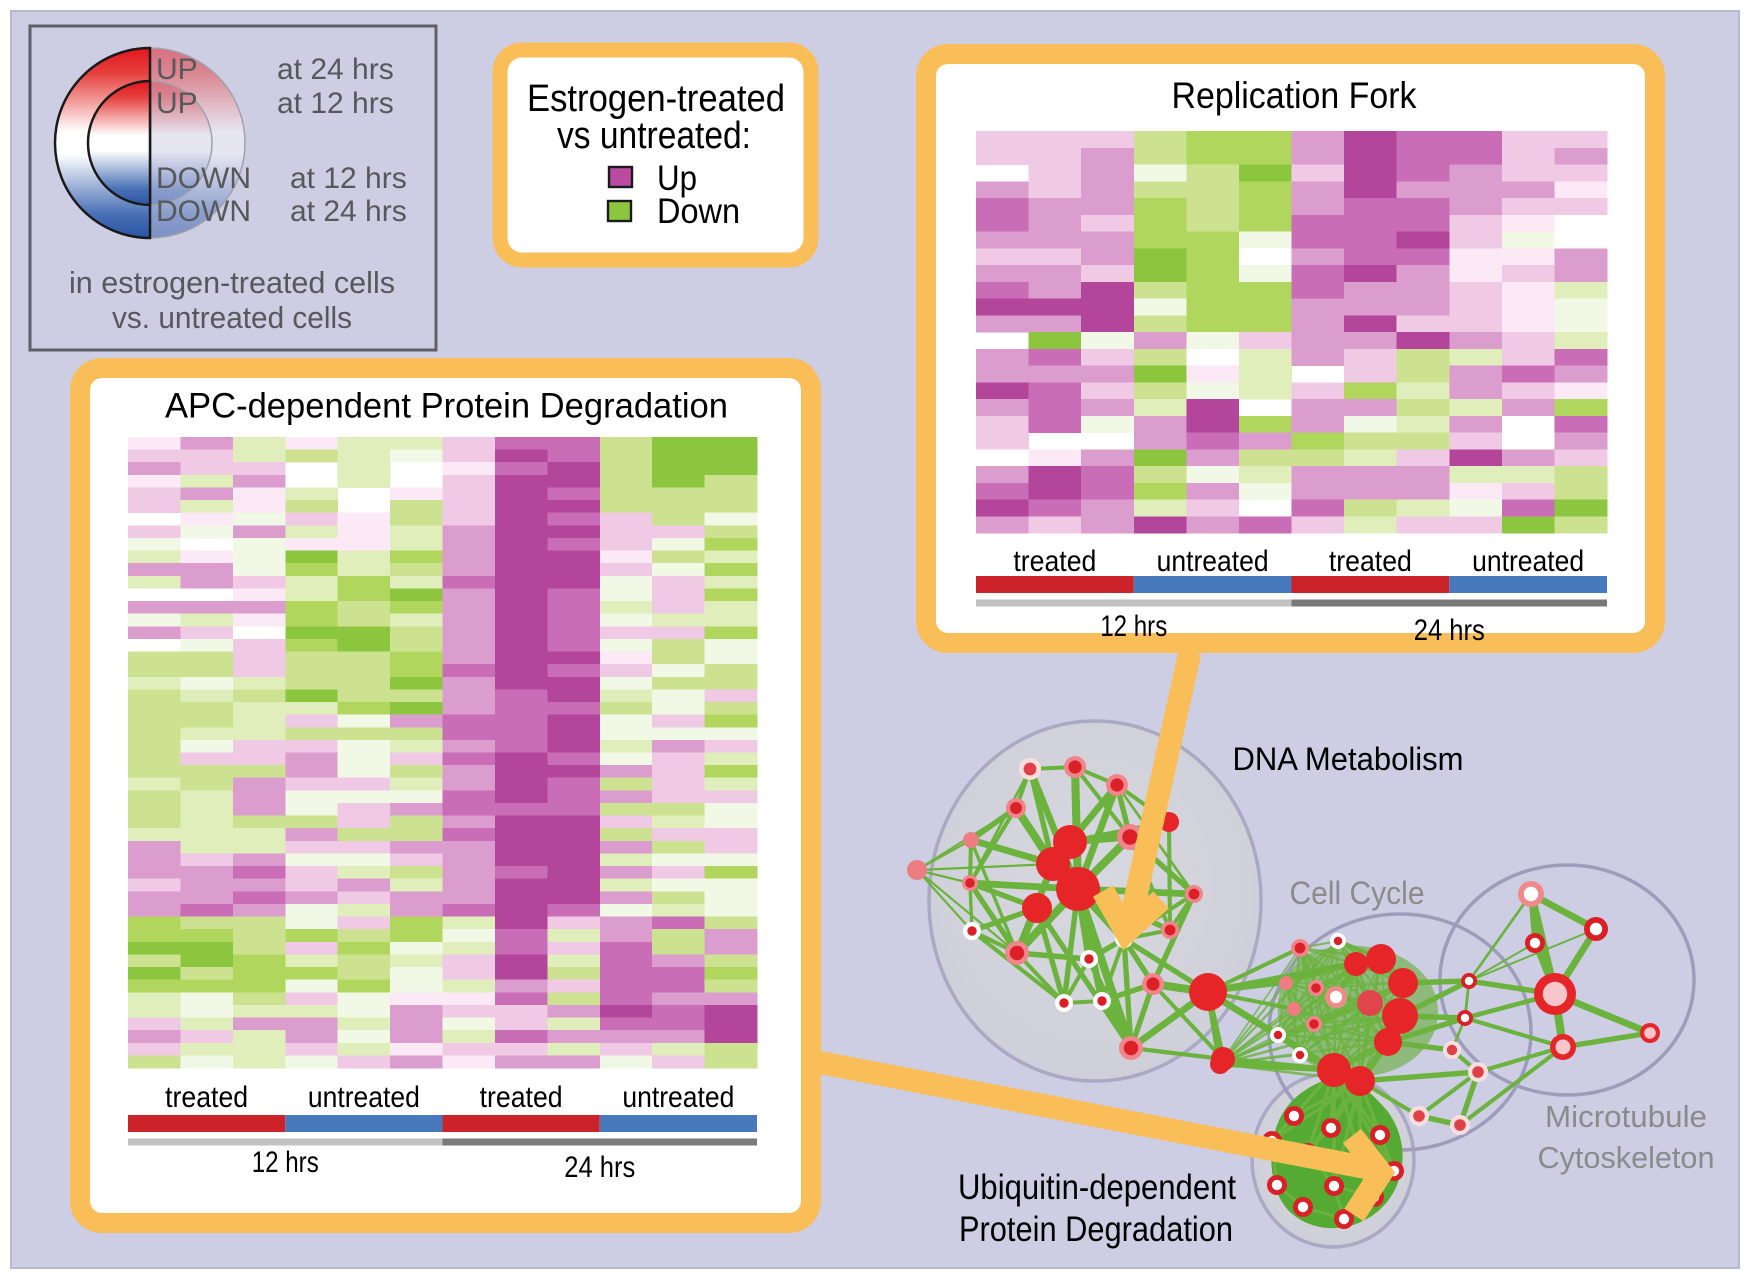 This screenshot has height=1279, width=1750. I want to click on svg-text:APC-dependent Protein Degradat: APC-dependent Protein Degradation, so click(446, 406).